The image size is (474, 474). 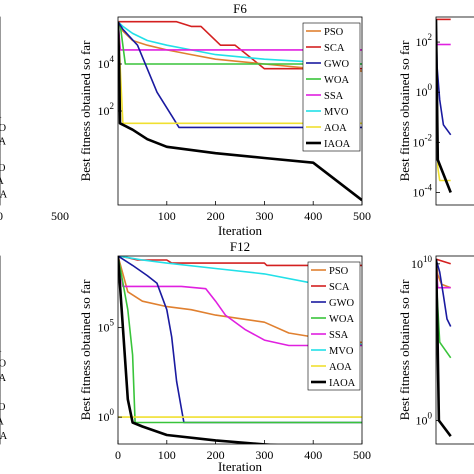 I want to click on series-line-ssa, so click(x=240, y=301).